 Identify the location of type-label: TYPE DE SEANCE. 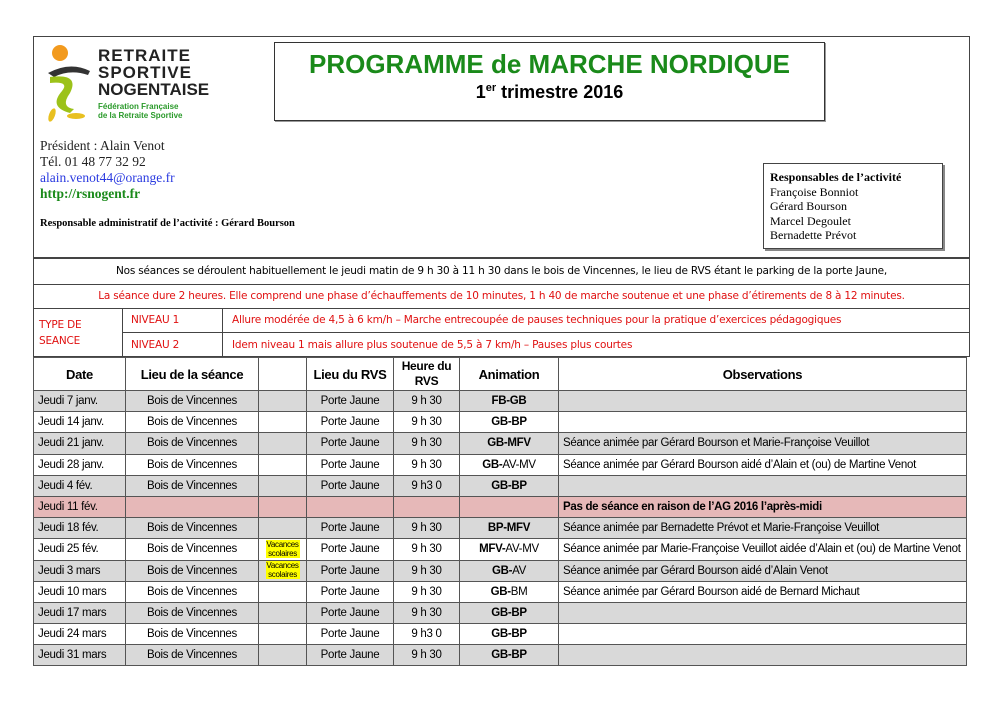
(78, 332).